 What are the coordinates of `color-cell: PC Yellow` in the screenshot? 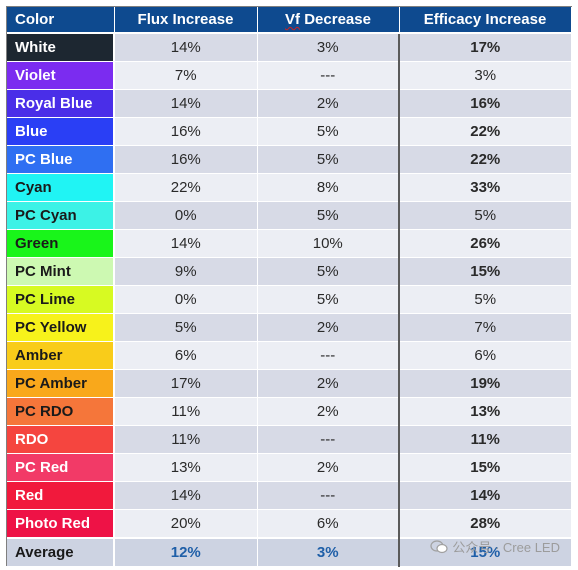 It's located at (61, 327).